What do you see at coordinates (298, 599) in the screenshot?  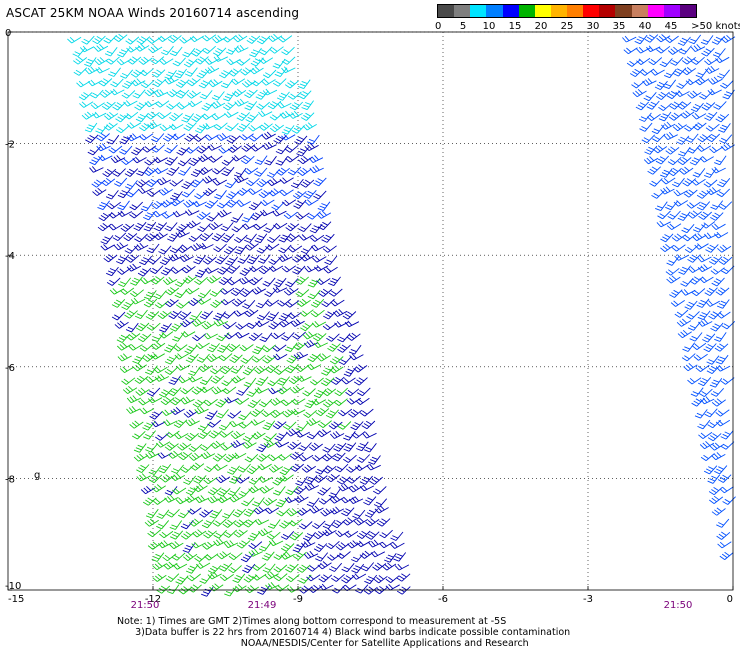 I see `x-tick-label: -9` at bounding box center [298, 599].